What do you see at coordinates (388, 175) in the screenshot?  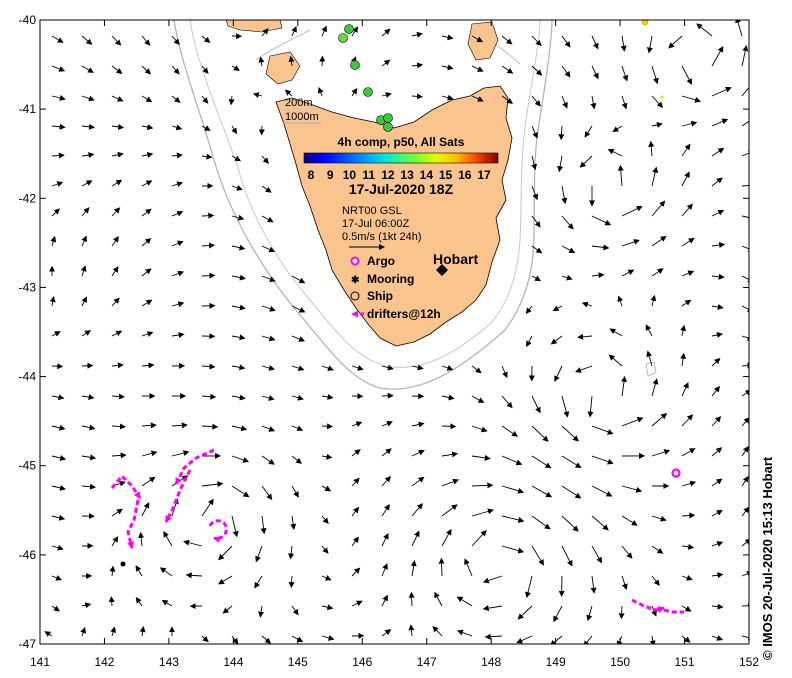 I see `colorbar-tick-label: 12` at bounding box center [388, 175].